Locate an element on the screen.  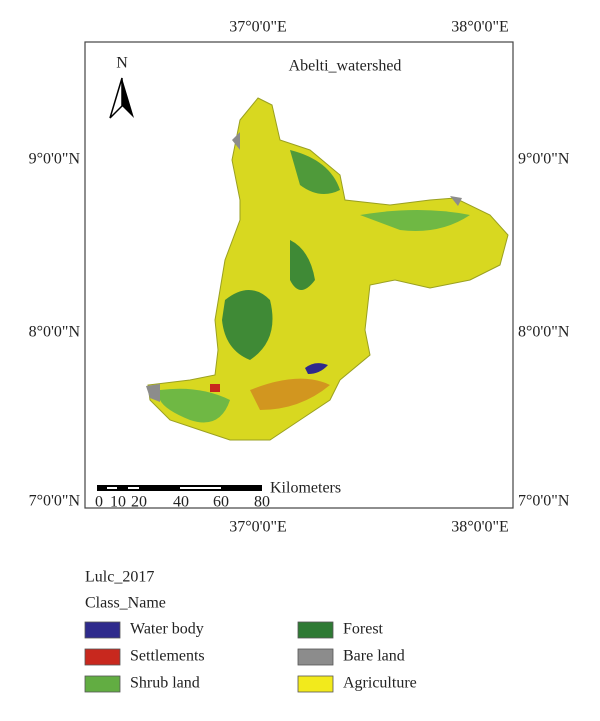
left-label: 9°0'0"N is located at coordinates (55, 159).